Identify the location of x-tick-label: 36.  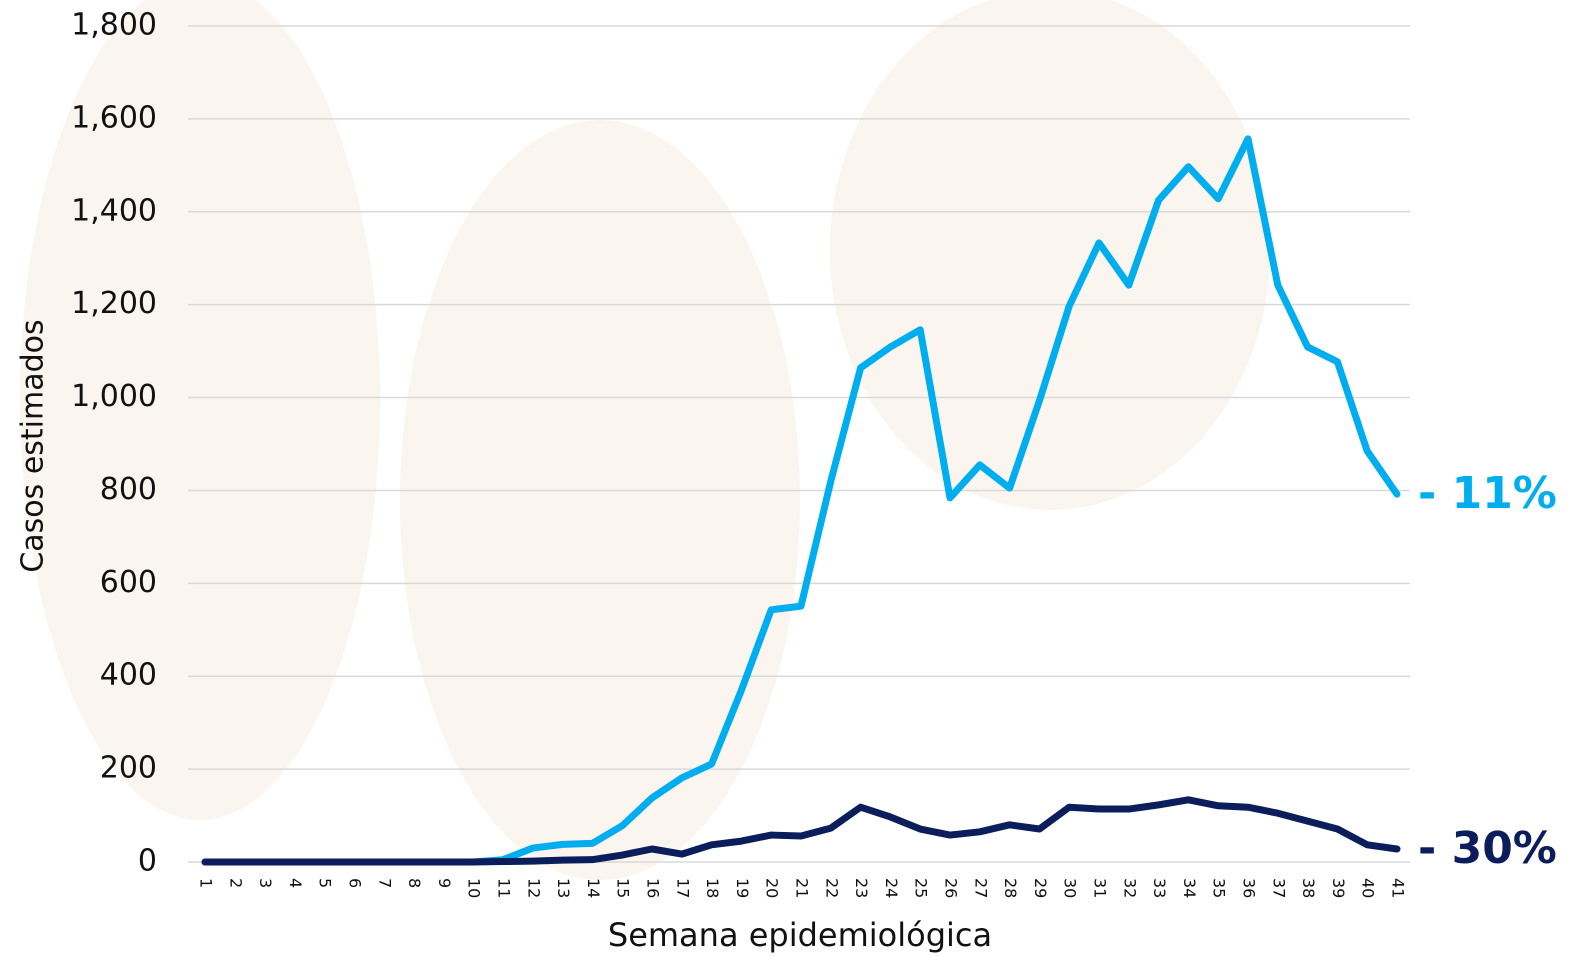
(1249, 888).